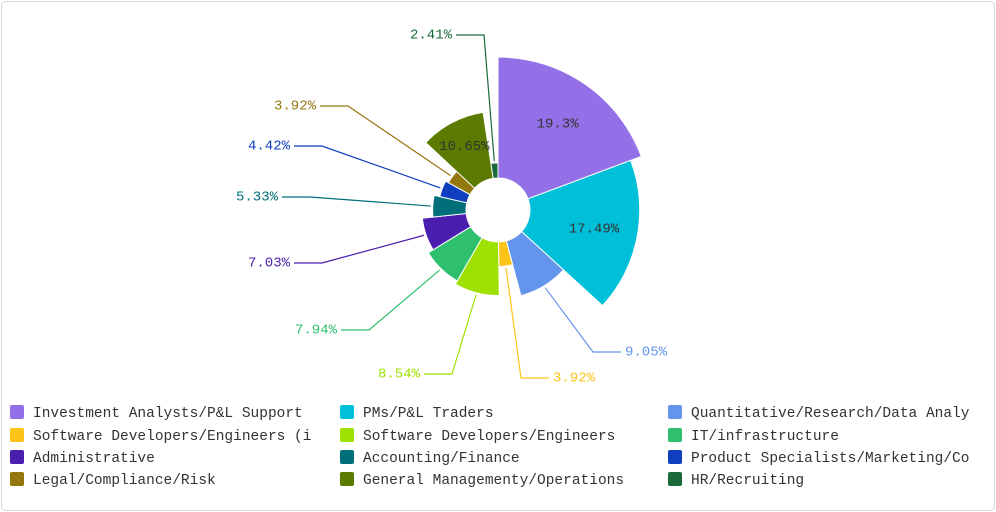 The width and height of the screenshot is (996, 512). Describe the element at coordinates (172, 437) in the screenshot. I see `legend-label: Software Developers/Engineers (i` at that location.